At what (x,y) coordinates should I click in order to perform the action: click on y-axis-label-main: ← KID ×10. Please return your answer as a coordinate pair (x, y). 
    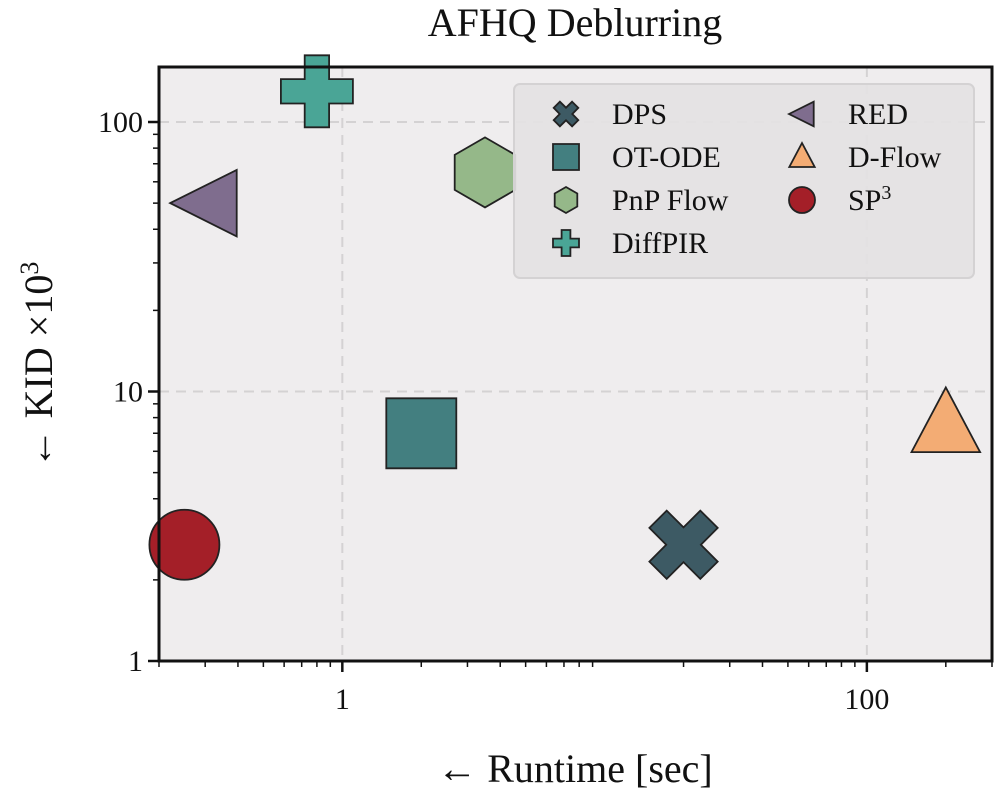
    Looking at the image, I should click on (38, 372).